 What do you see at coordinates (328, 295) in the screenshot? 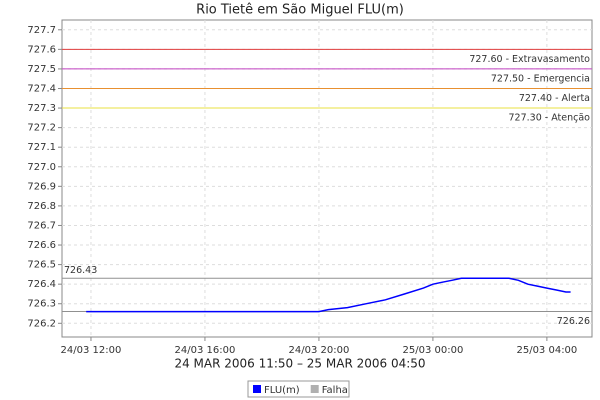
I see `series-line` at bounding box center [328, 295].